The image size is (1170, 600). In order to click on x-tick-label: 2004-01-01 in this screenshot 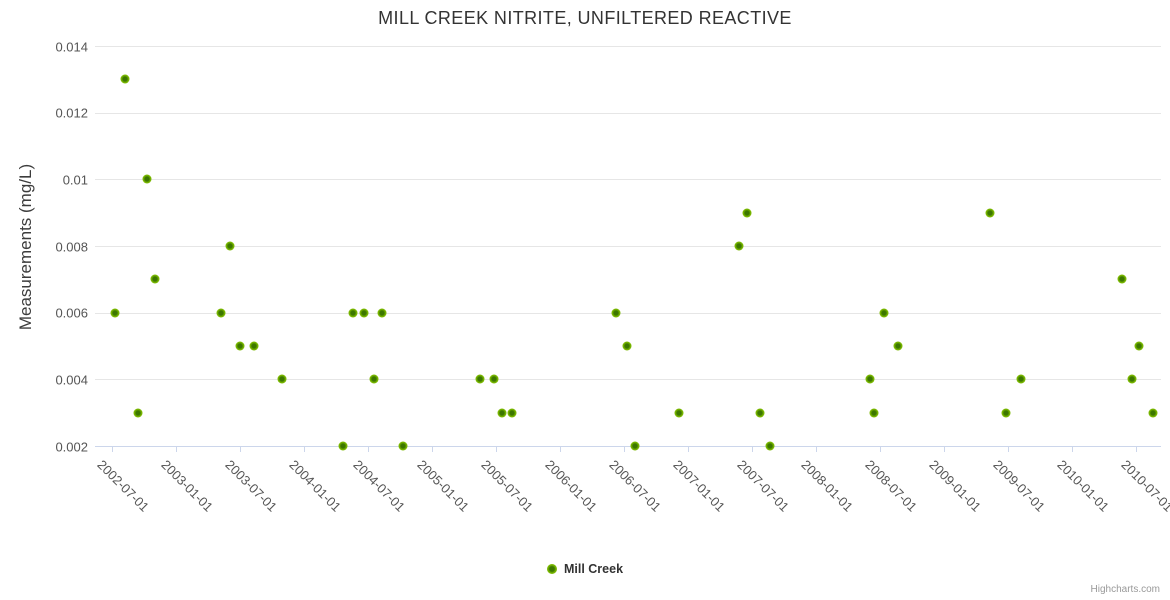, I will do `click(315, 486)`.